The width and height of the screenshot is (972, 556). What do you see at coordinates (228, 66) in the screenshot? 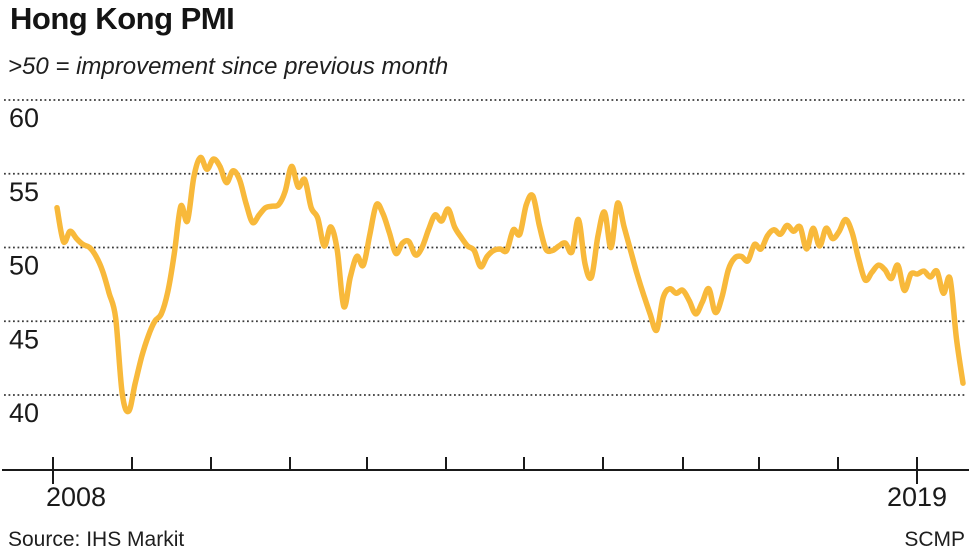
I see `chart-subtitle: >50 = improvement since previous month` at bounding box center [228, 66].